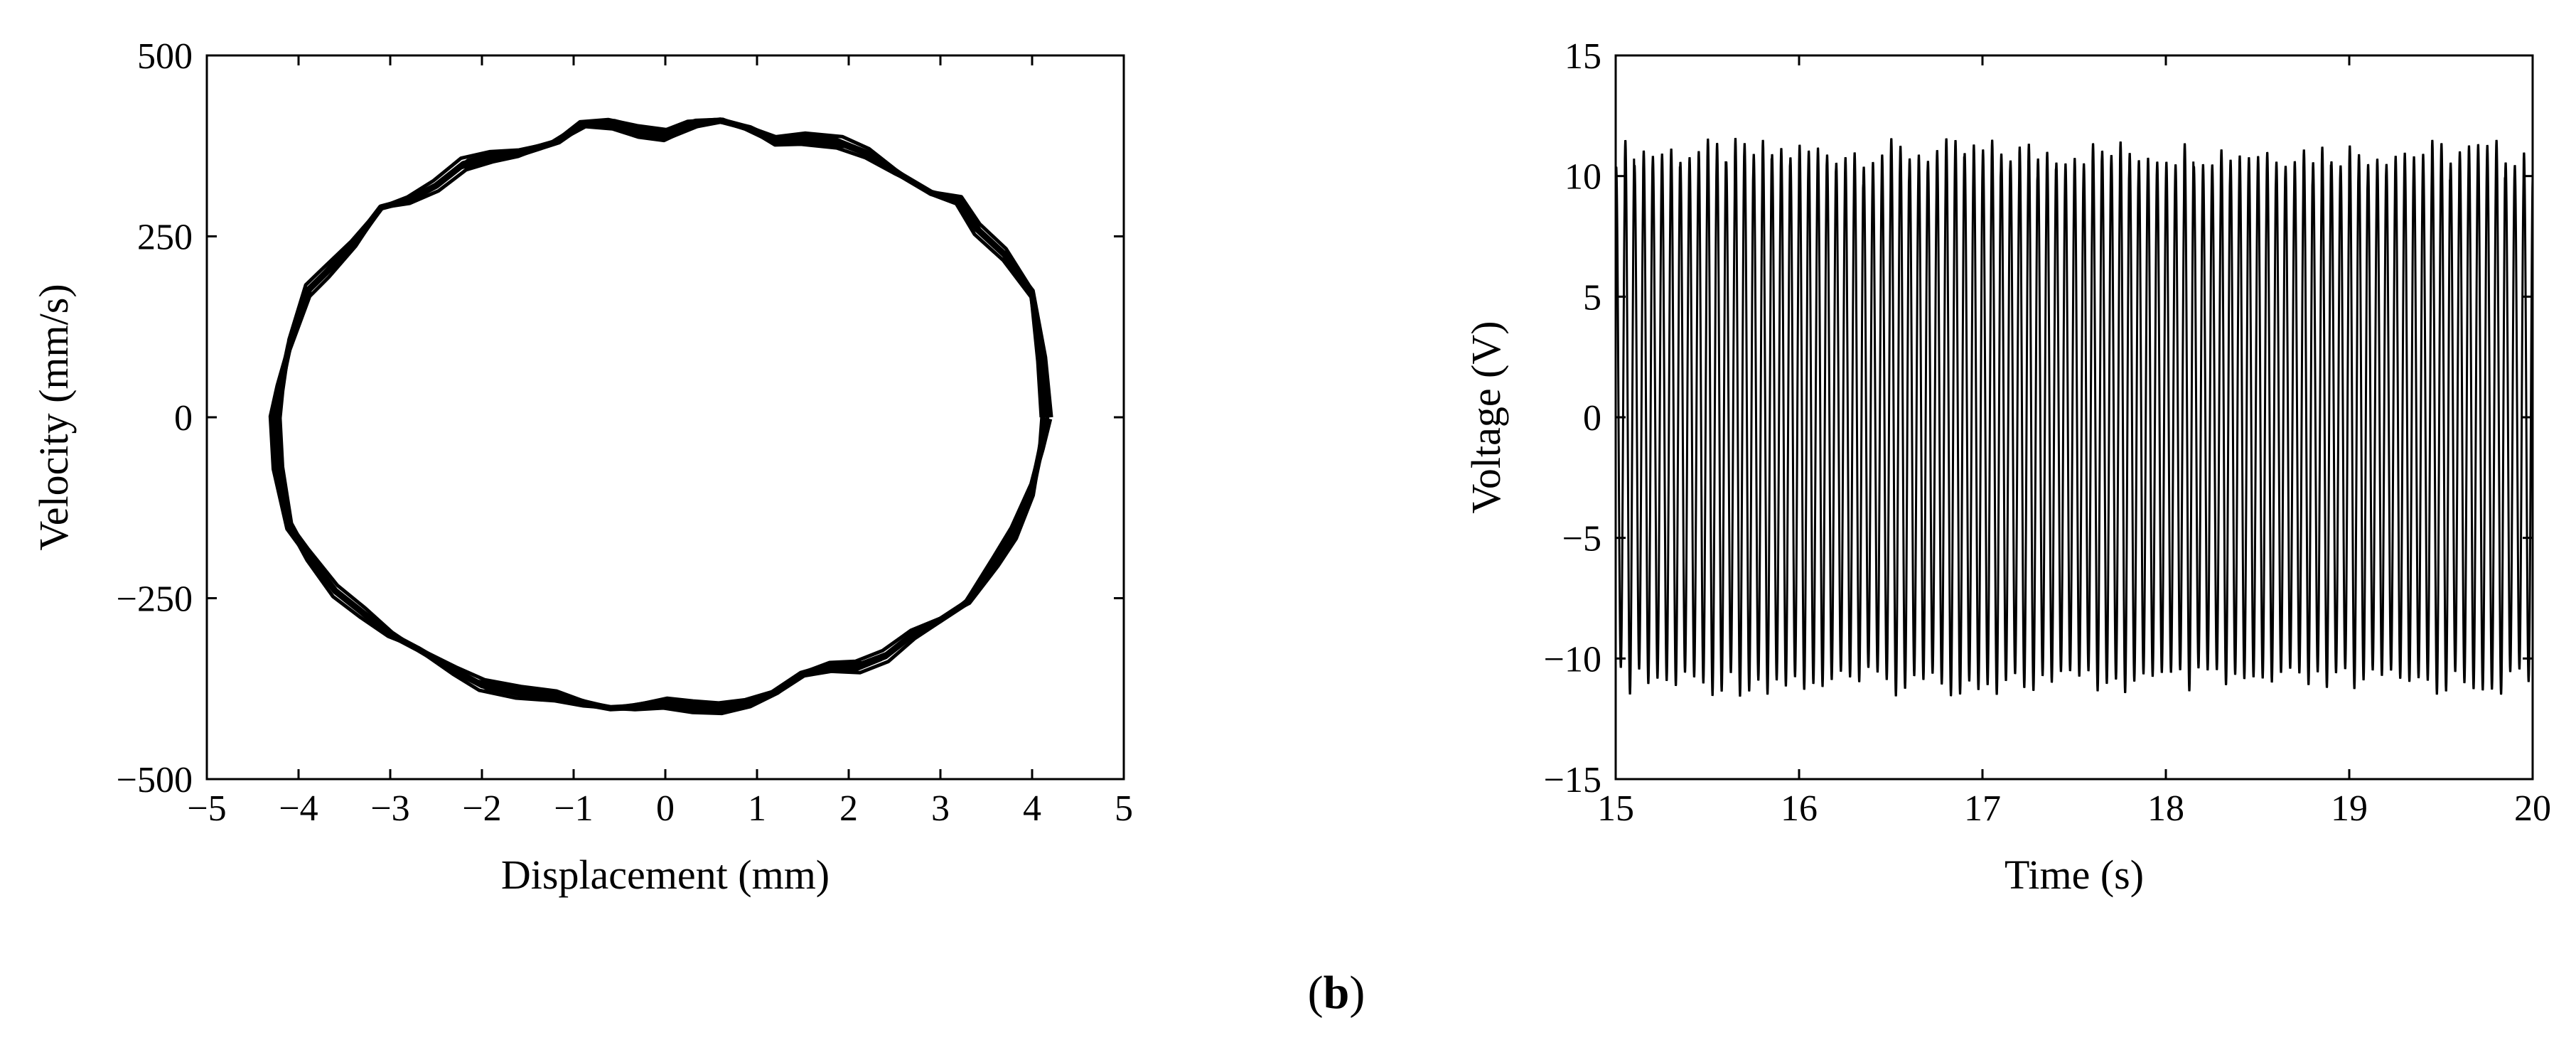  I want to click on voltage-time-x-tick-label: 16, so click(1799, 808).